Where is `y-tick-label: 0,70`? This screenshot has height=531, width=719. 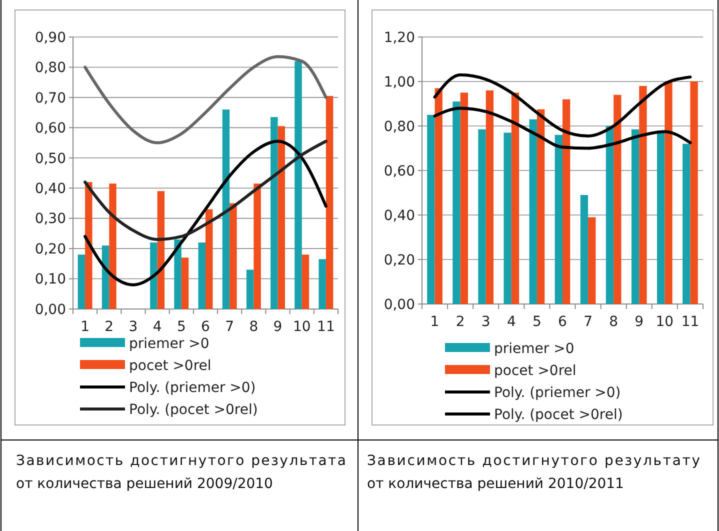
y-tick-label: 0,70 is located at coordinates (50, 98).